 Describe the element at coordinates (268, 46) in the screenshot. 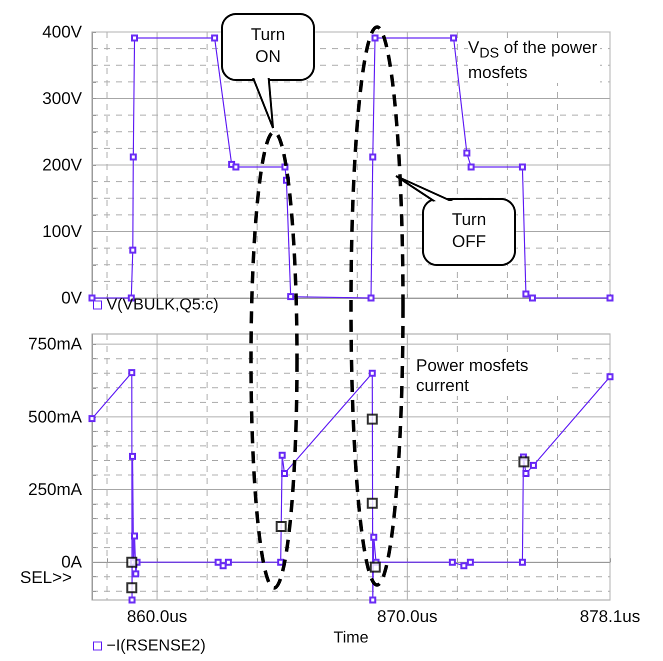

I see `annotation: Turn ON` at that location.